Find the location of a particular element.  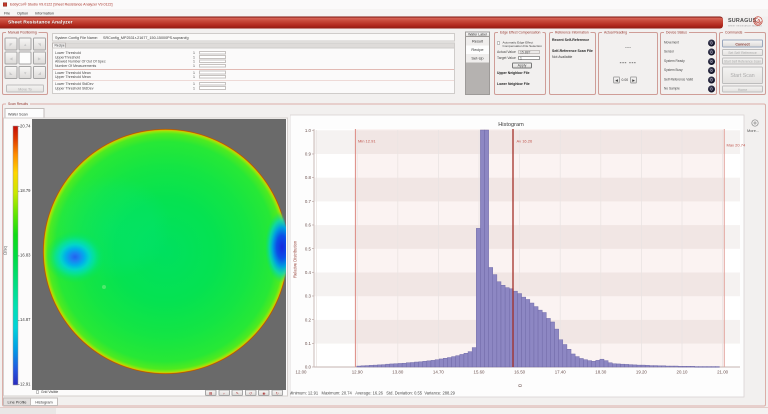

svg-text: 0.7 is located at coordinates (308, 201).